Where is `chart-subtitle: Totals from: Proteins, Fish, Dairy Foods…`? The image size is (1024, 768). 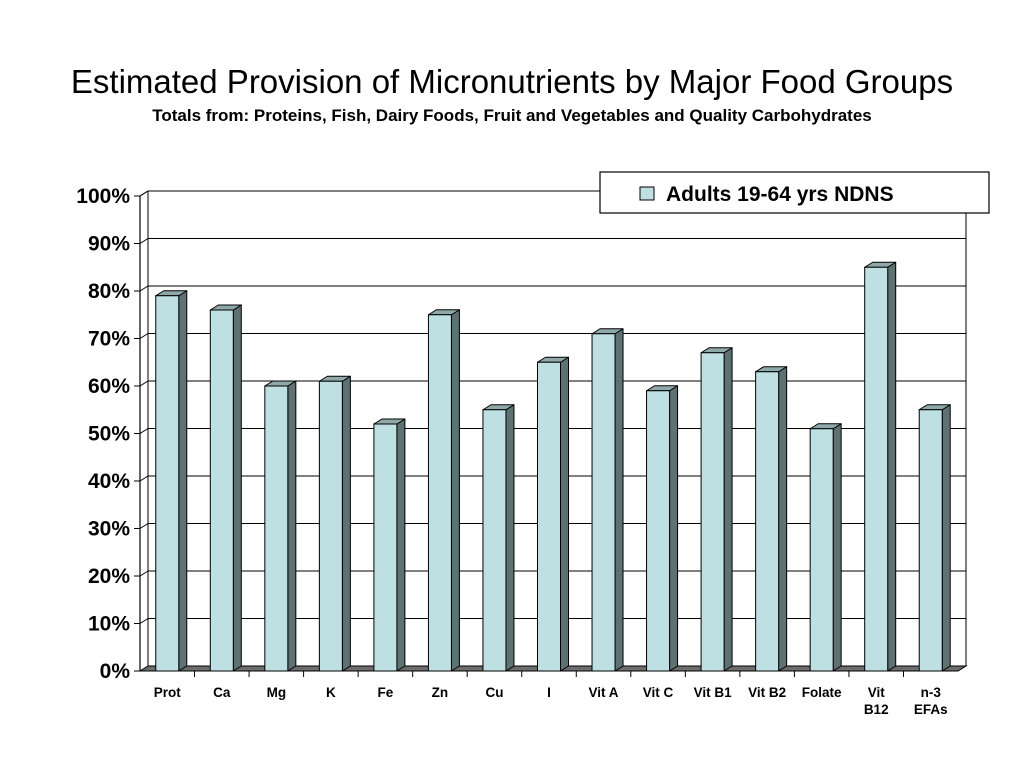 chart-subtitle: Totals from: Proteins, Fish, Dairy Foods… is located at coordinates (512, 115).